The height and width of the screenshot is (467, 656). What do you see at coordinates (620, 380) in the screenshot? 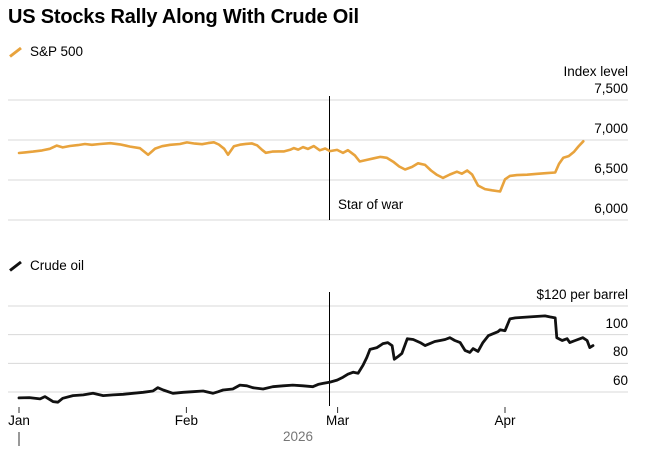
I see `y-tick-label: 60` at bounding box center [620, 380].